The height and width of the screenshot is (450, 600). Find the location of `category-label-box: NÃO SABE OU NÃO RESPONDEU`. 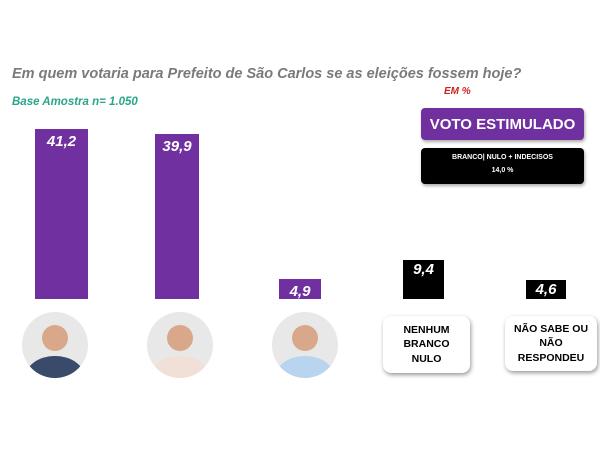

category-label-box: NÃO SABE OU NÃO RESPONDEU is located at coordinates (551, 343).